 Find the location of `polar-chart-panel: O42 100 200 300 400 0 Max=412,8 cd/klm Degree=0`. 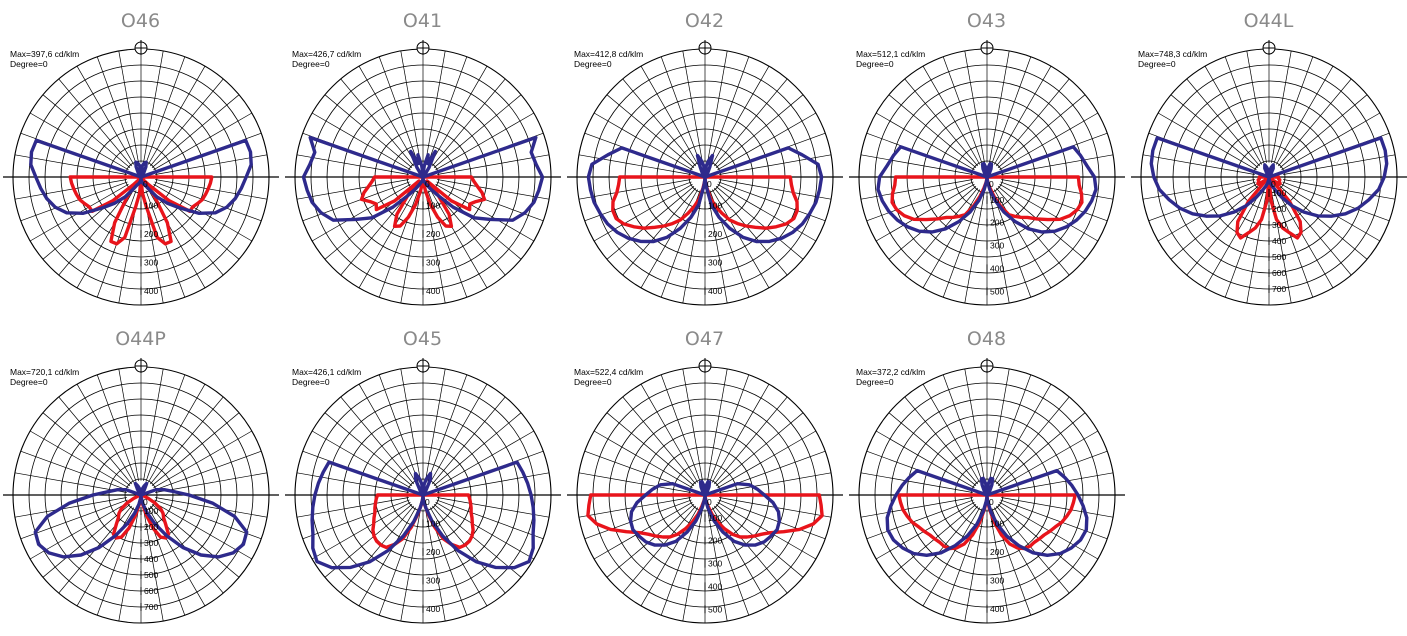

polar-chart-panel: O42 100 200 300 400 0 Max=412,8 cd/klm Degree=0 is located at coordinates (704, 159).